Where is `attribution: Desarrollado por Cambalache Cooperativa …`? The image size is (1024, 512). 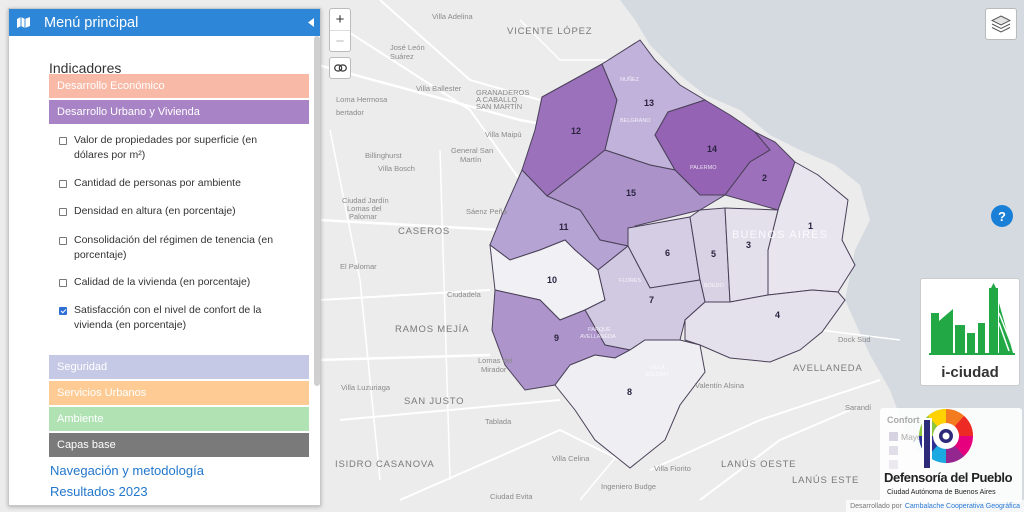
attribution: Desarrollado por Cambalache Cooperativa … is located at coordinates (935, 506).